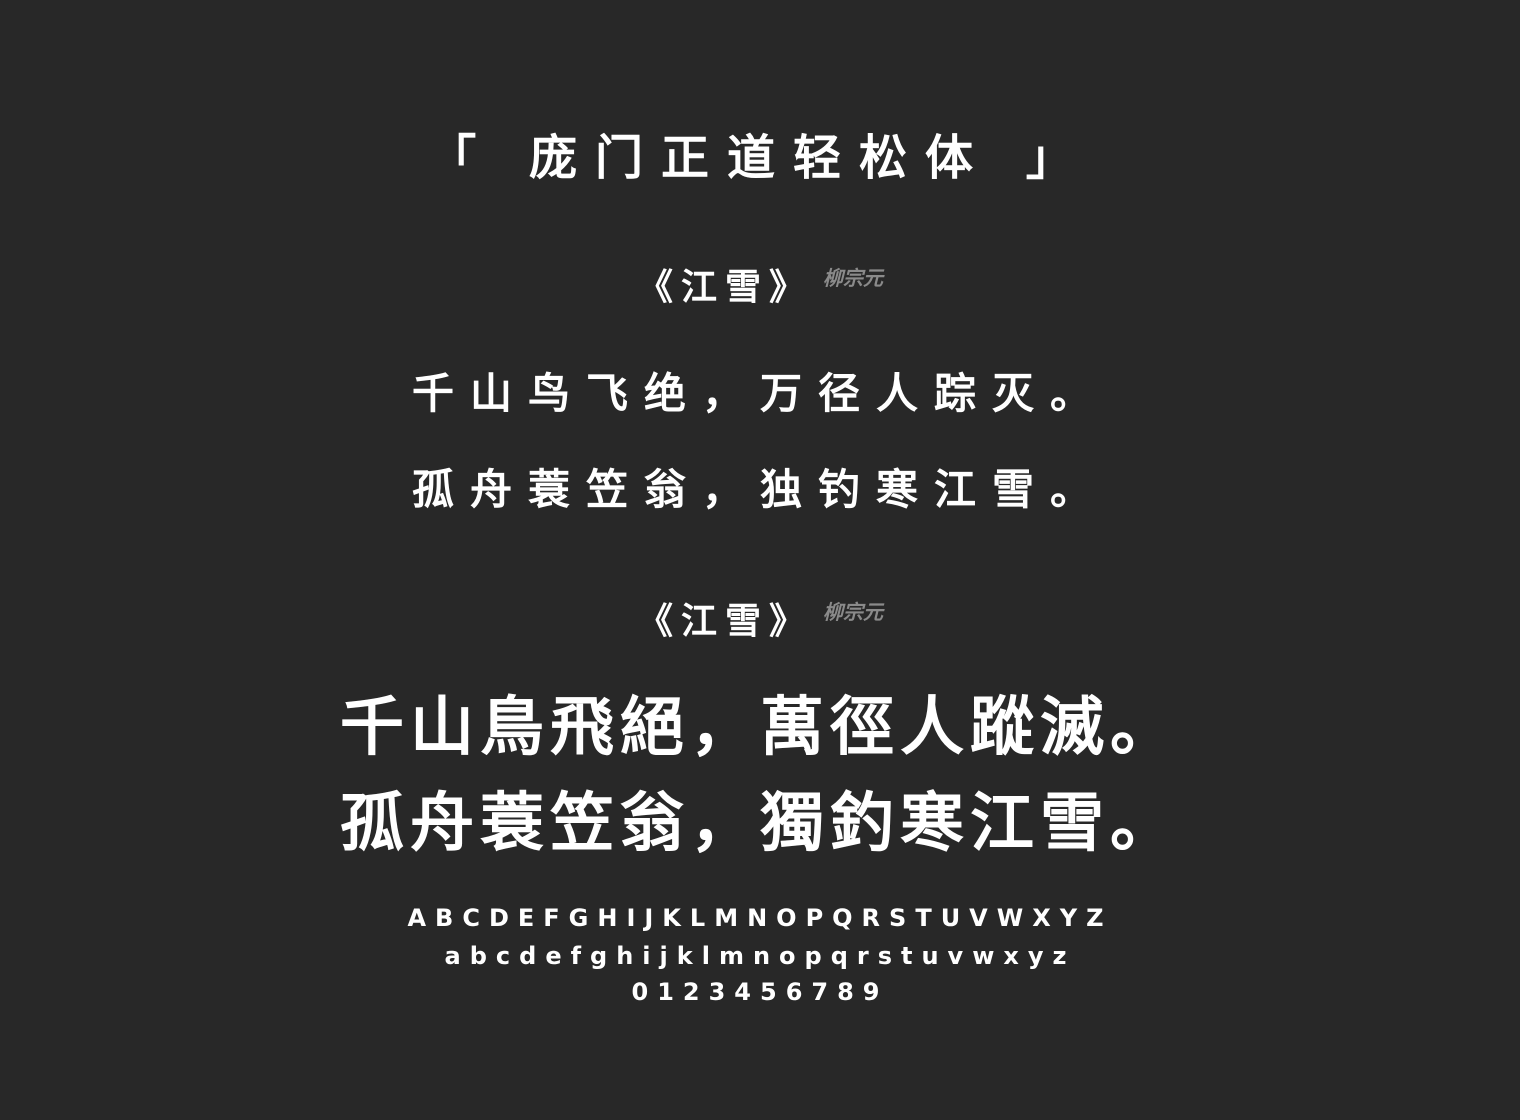 Image resolution: width=1520 pixels, height=1120 pixels. I want to click on digits: 0123456789, so click(760, 992).